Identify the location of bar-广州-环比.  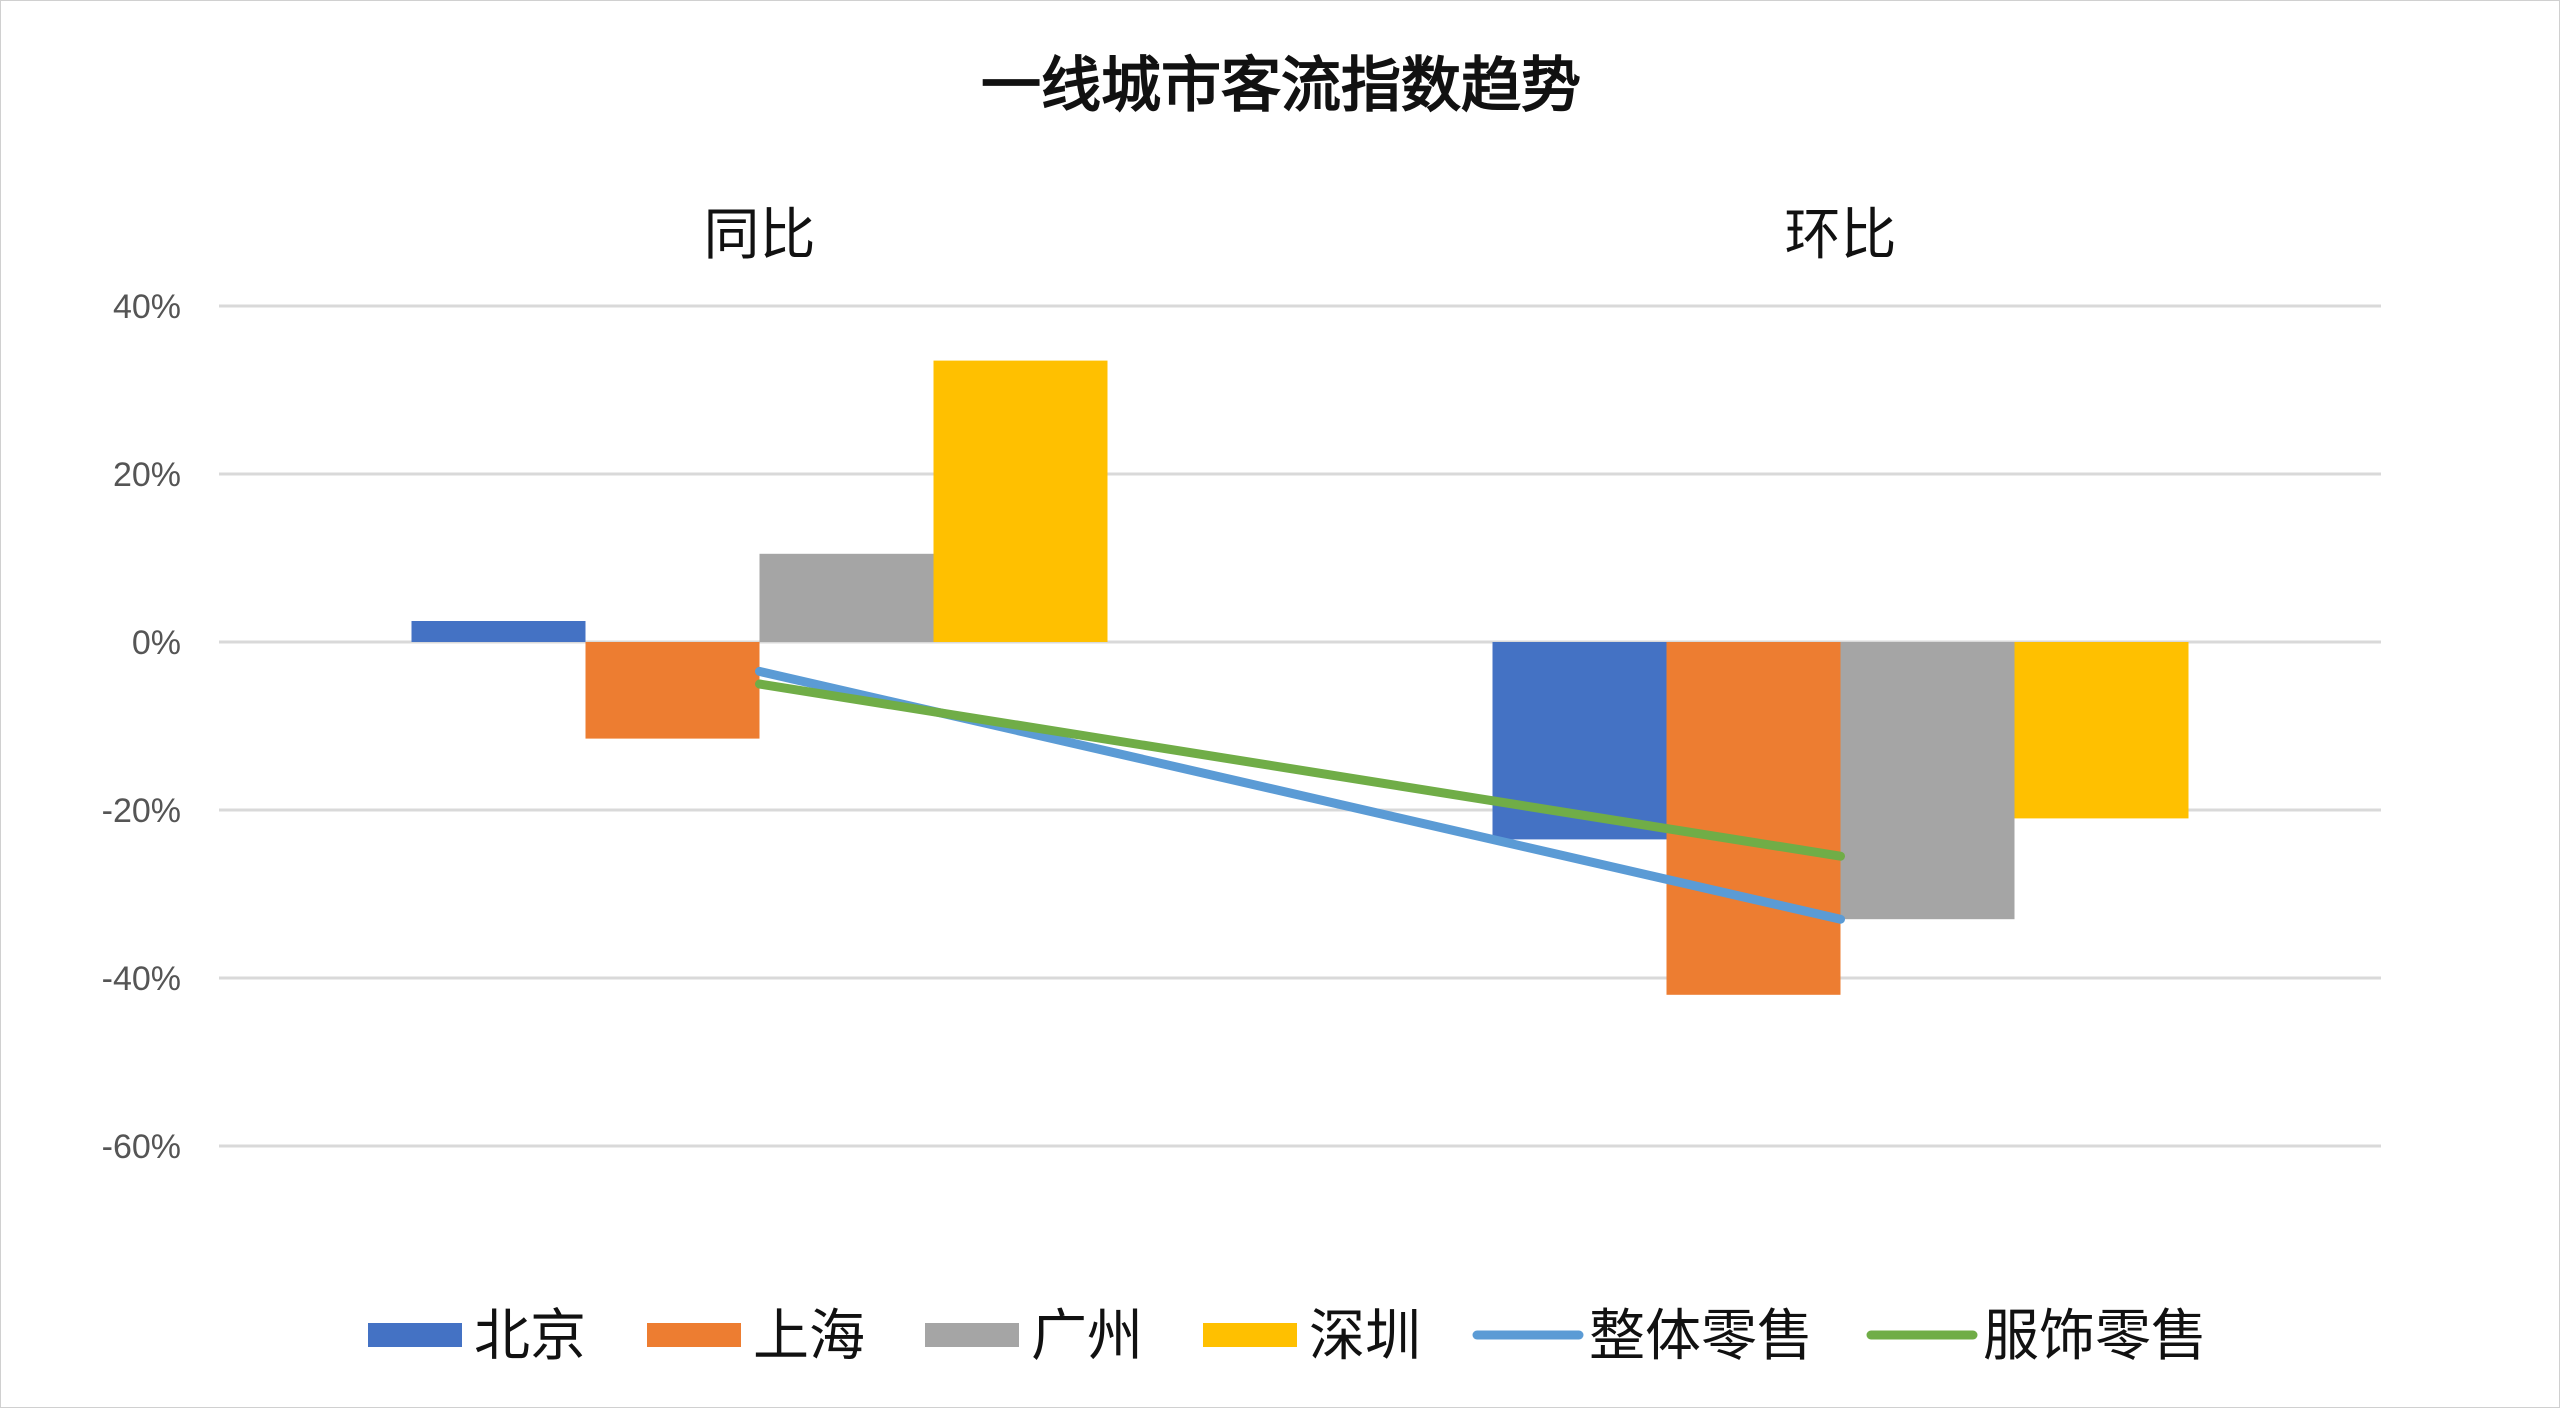
(1927, 781).